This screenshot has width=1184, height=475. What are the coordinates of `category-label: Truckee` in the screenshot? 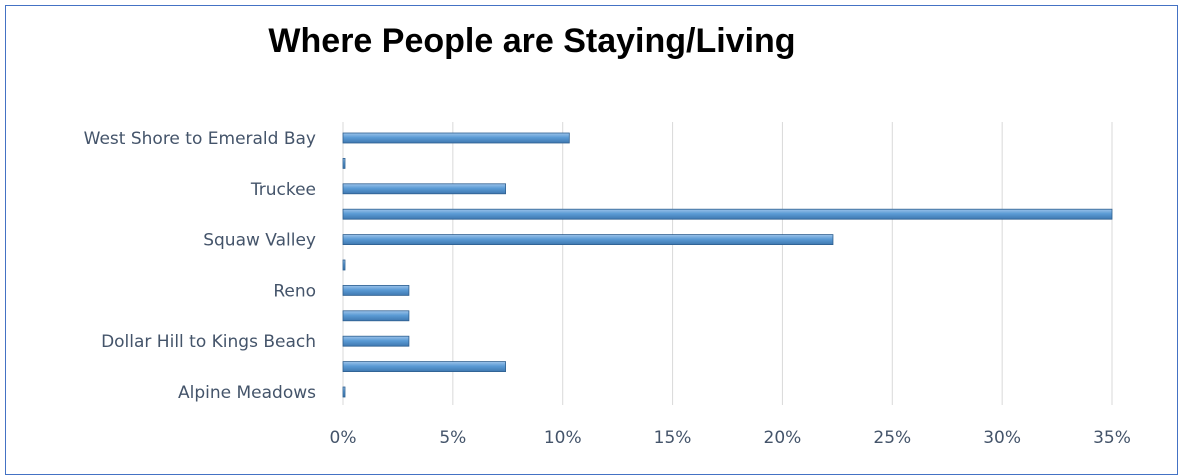 It's located at (283, 190).